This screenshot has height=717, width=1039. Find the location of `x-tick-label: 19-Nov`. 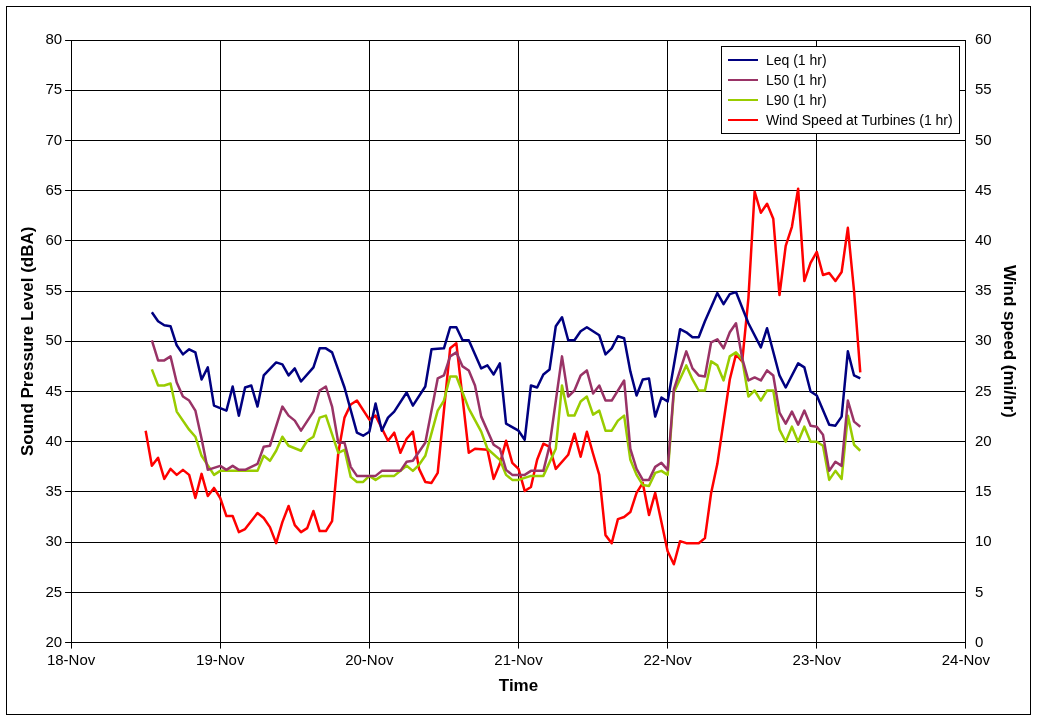

x-tick-label: 19-Nov is located at coordinates (220, 659).